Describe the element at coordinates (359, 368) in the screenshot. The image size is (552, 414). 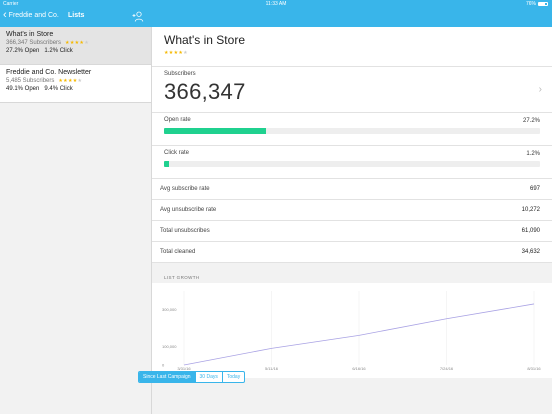
I see `x-tick-label: 6/16/16` at that location.